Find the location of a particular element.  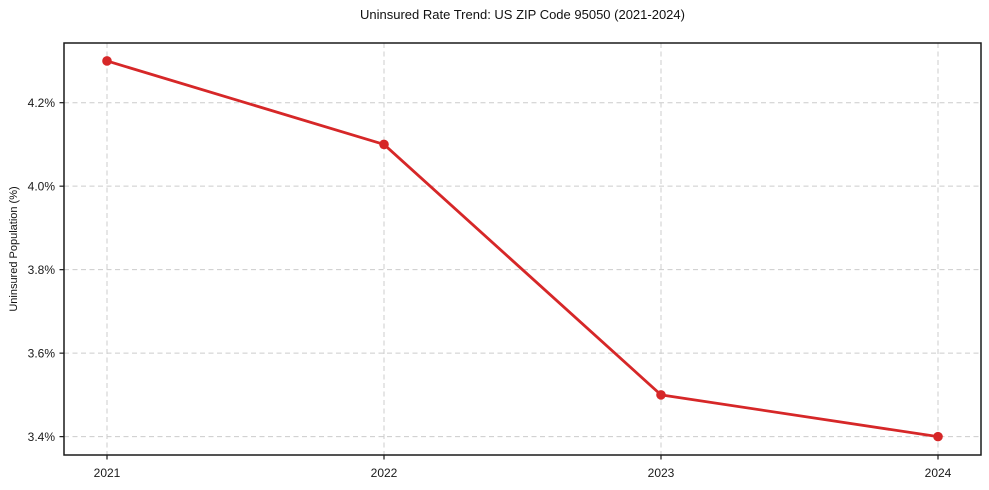

data-point-2022 is located at coordinates (384, 144).